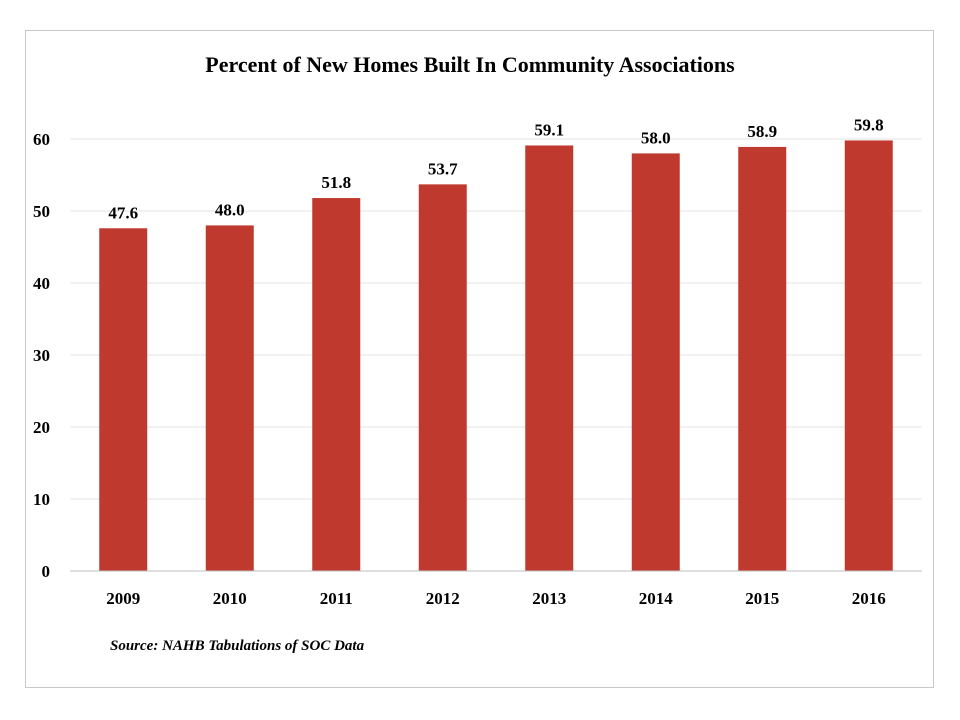 The image size is (960, 720). I want to click on x-tick-label-2010: 2010, so click(230, 598).